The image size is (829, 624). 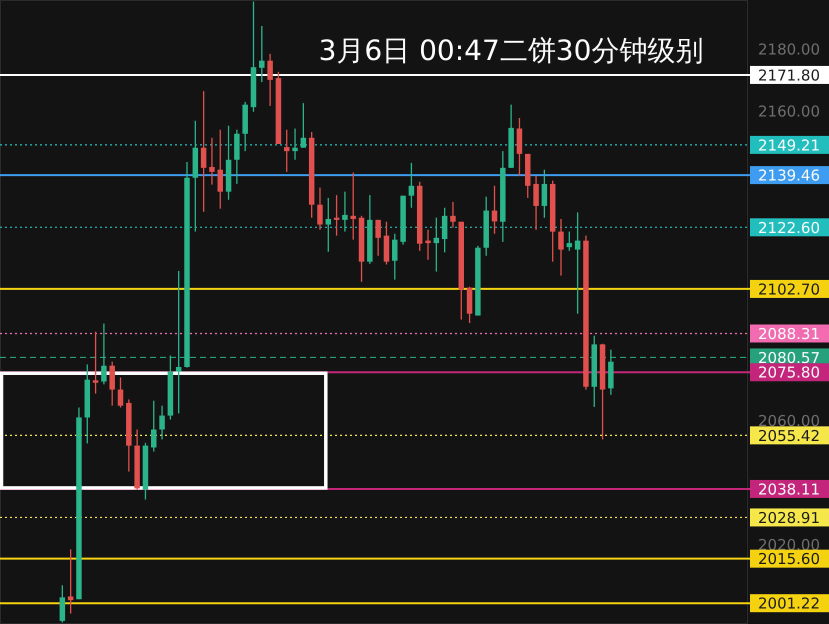 I want to click on ref-line-label: 2028.91, so click(x=789, y=517).